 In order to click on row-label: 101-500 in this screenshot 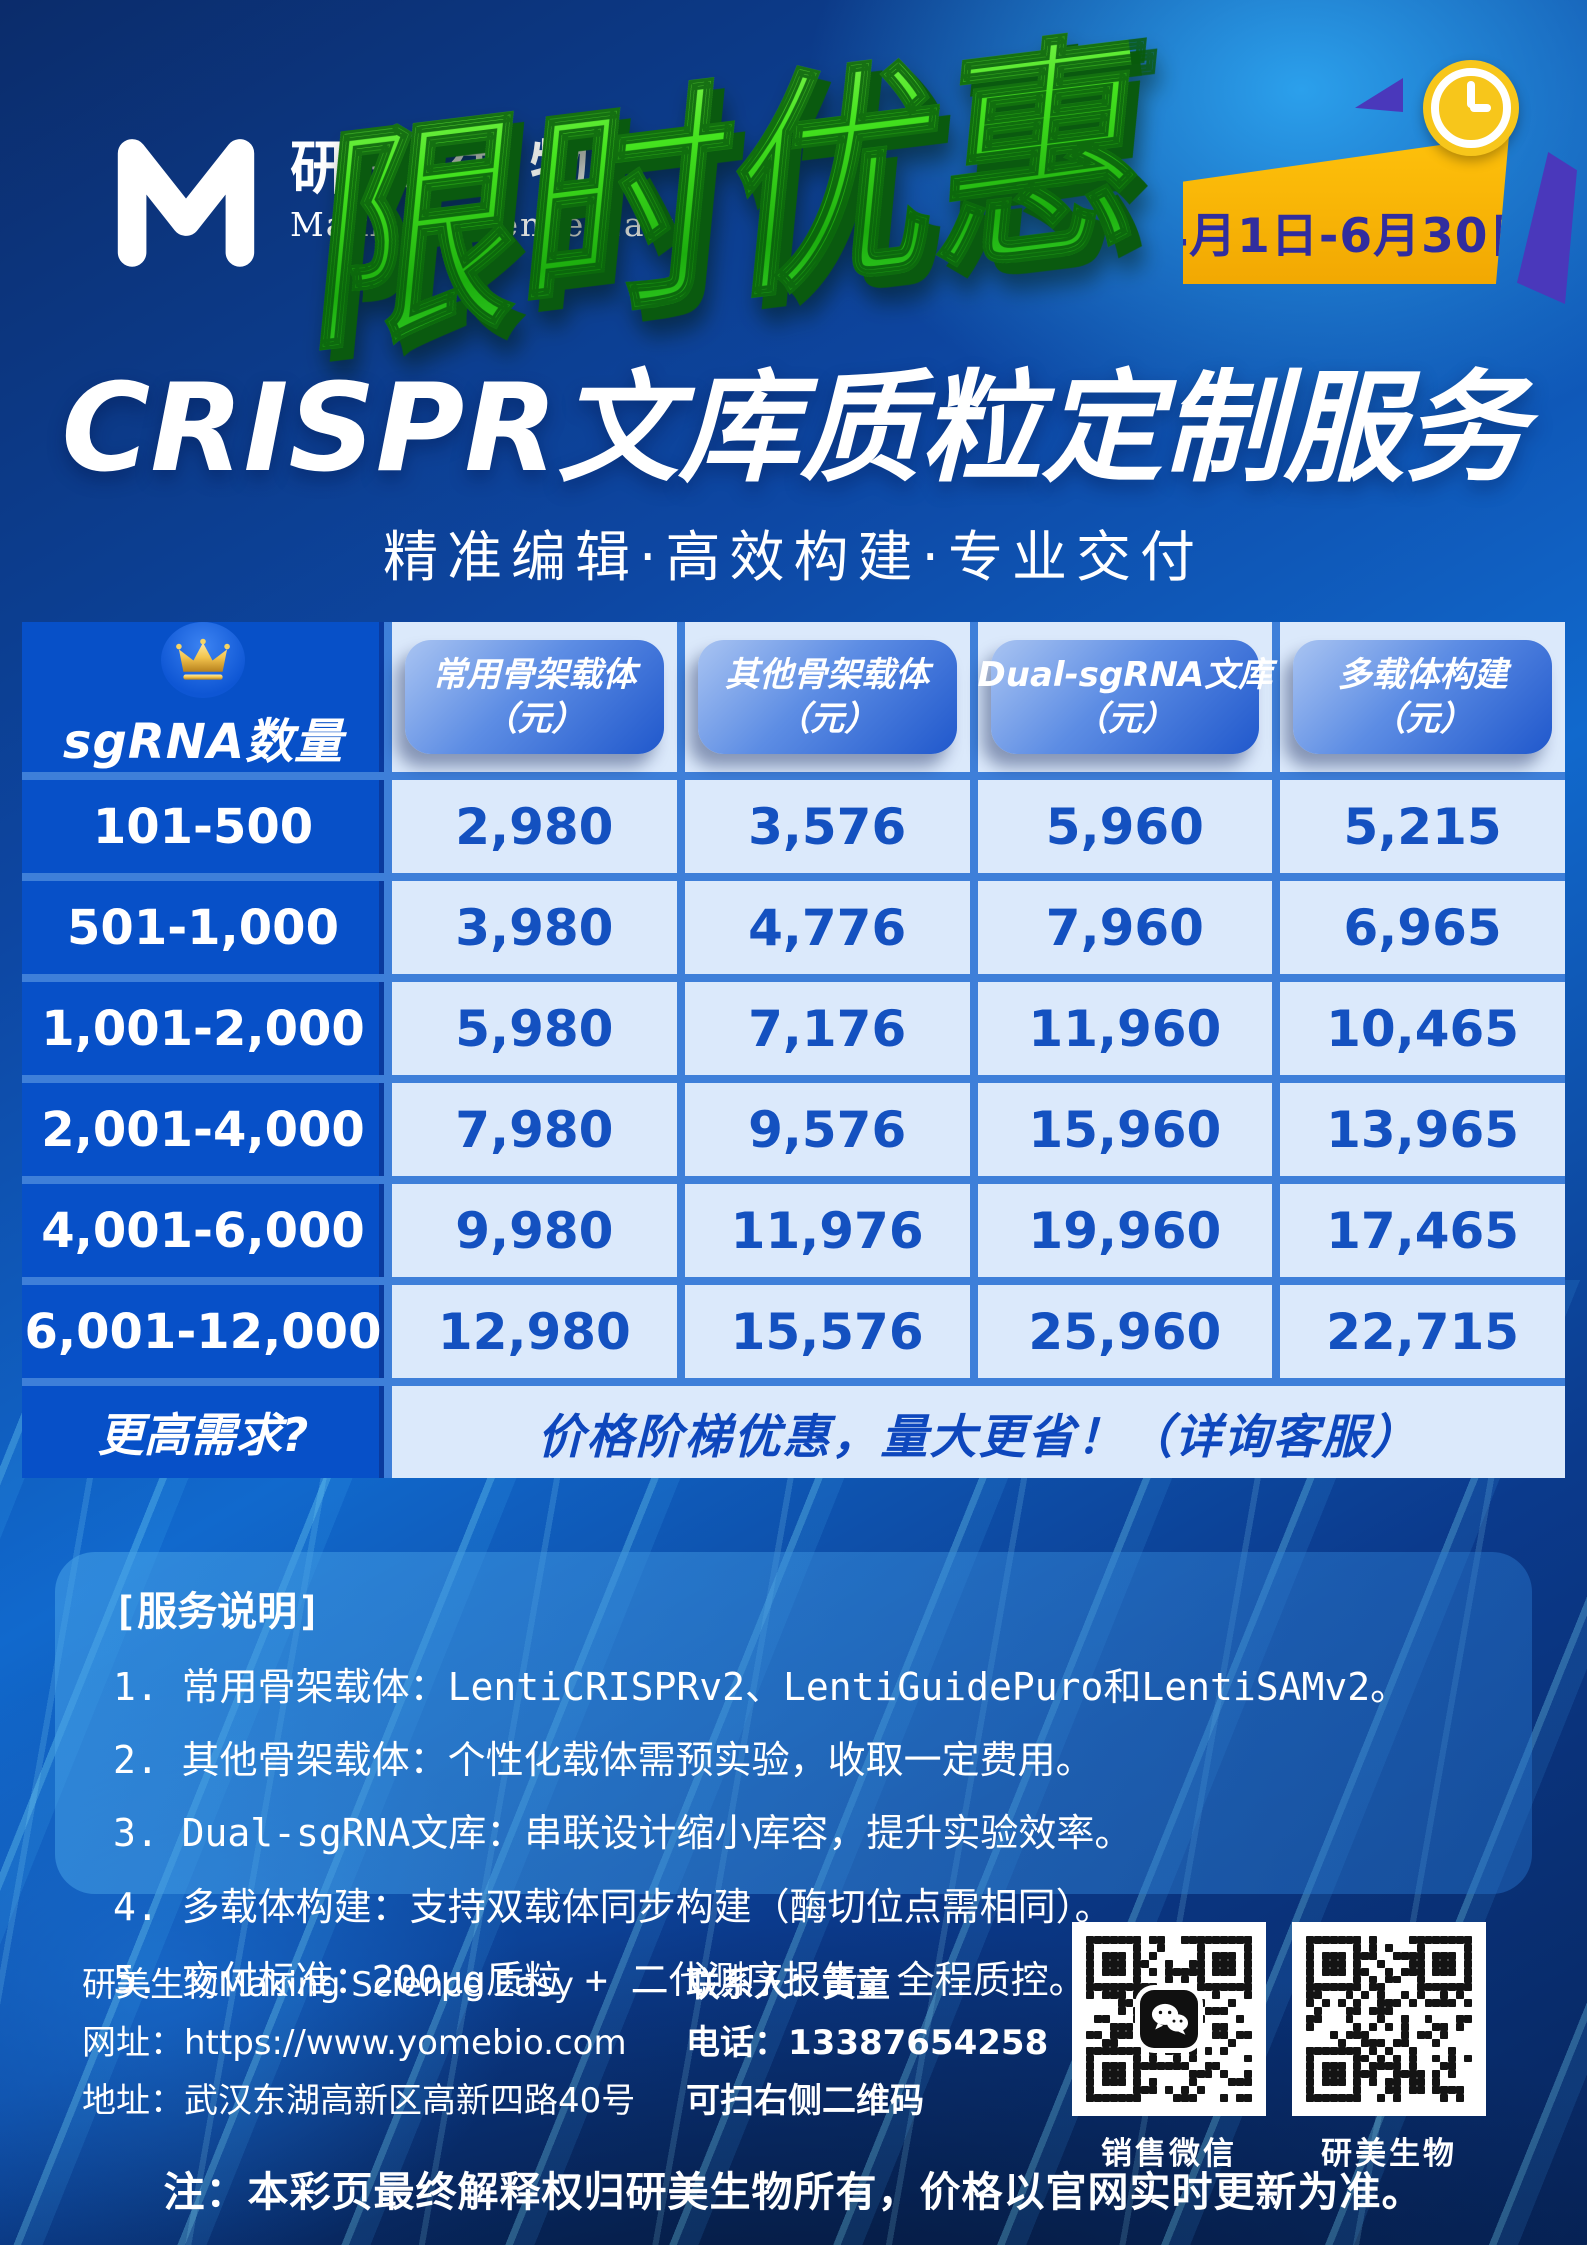, I will do `click(203, 826)`.